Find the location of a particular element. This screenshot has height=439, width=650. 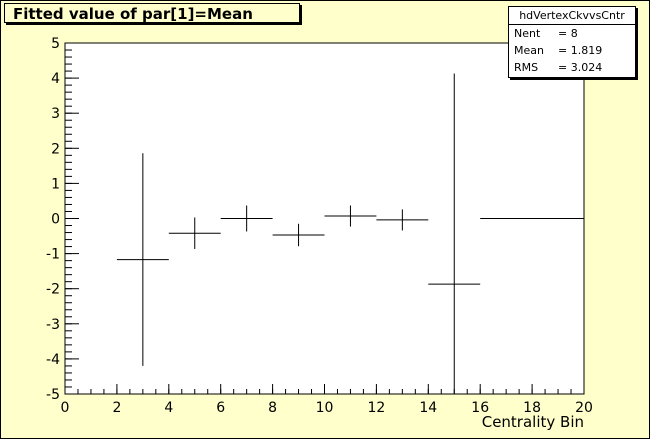

x-tick-label: 8 is located at coordinates (272, 408).